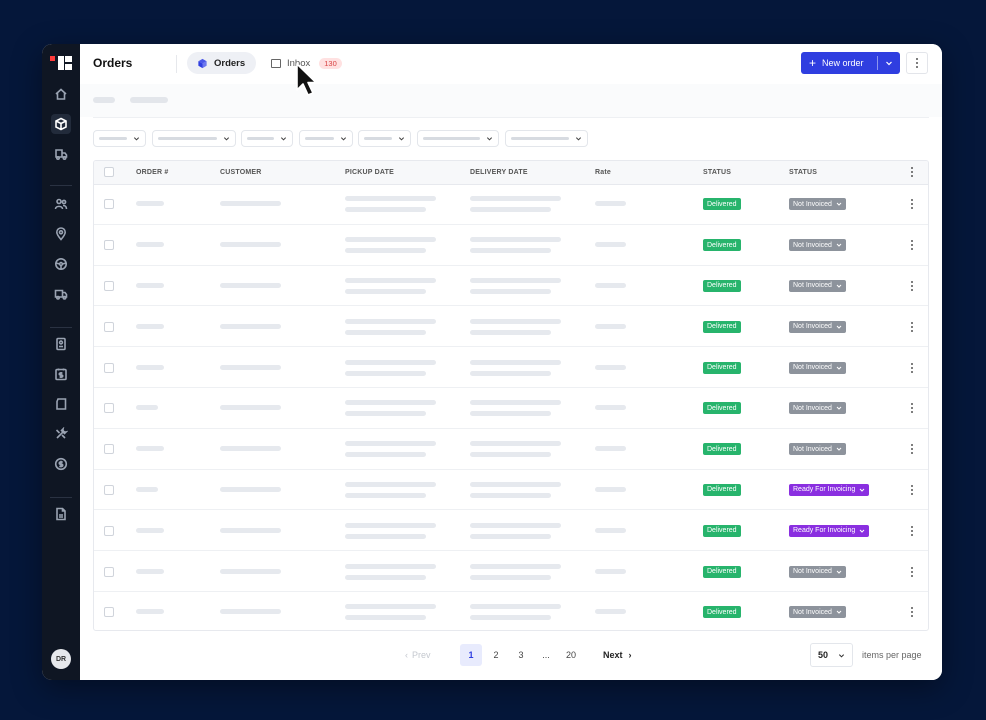 This screenshot has height=720, width=986. What do you see at coordinates (61, 344) in the screenshot?
I see `sidebar-item-id-card` at bounding box center [61, 344].